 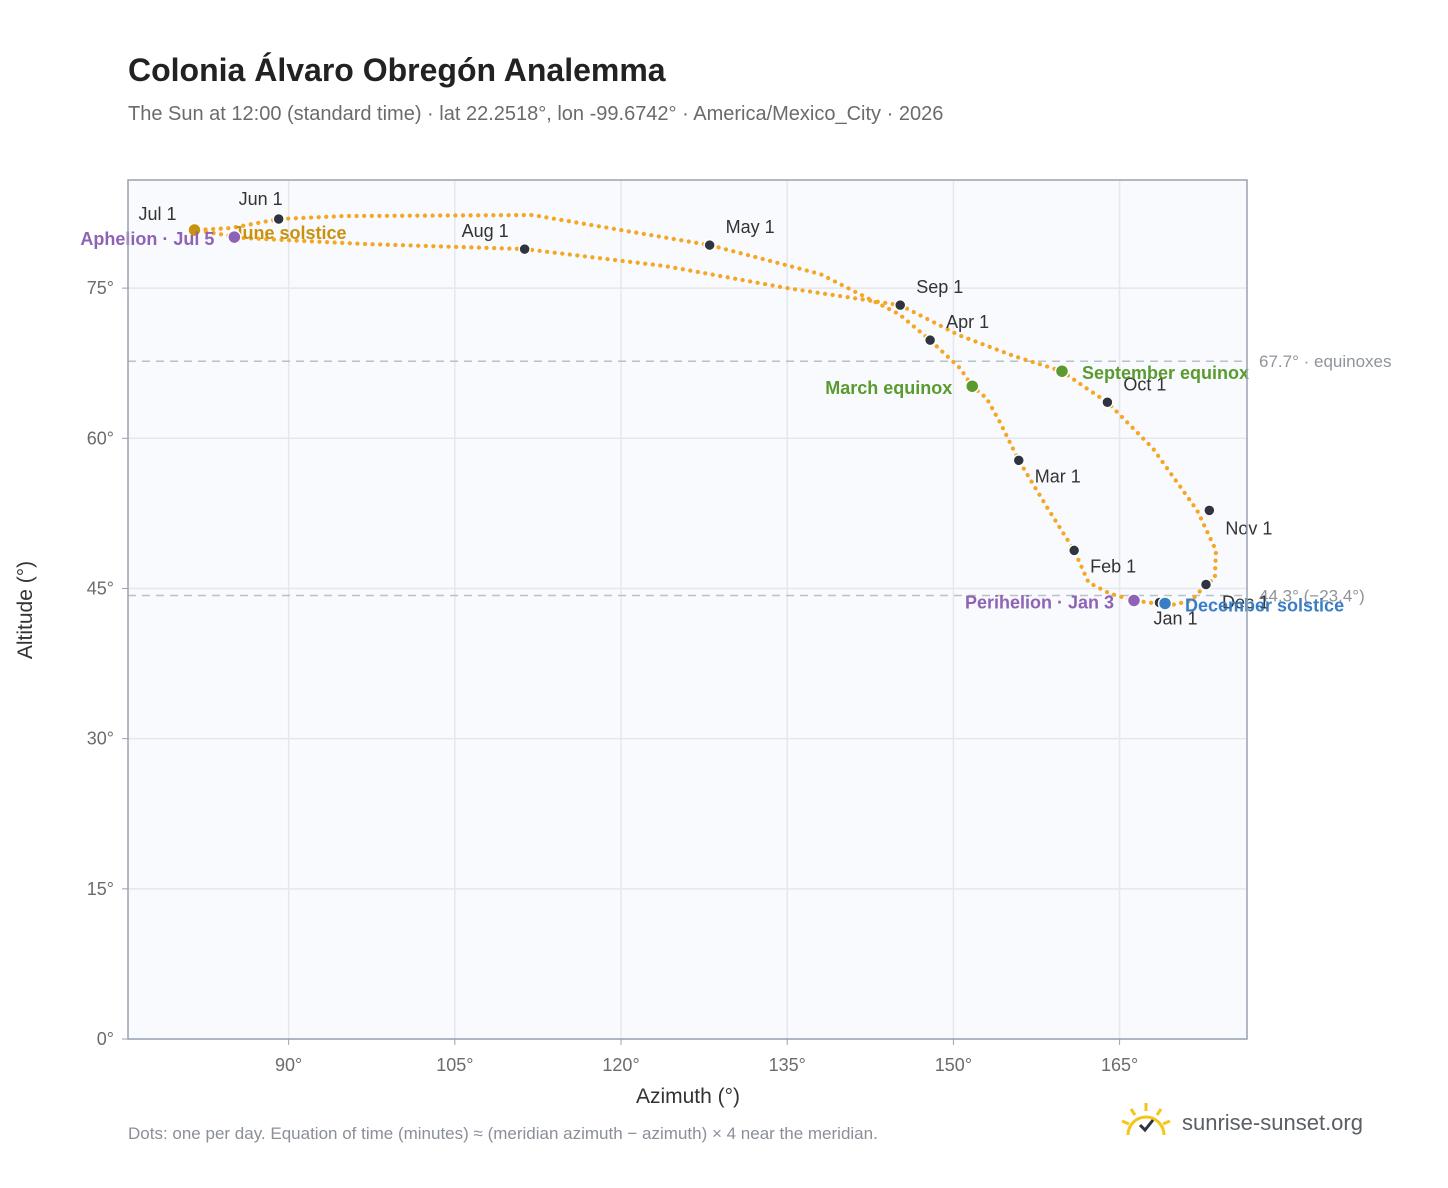 I want to click on x-axis-title: Azimuth (°), so click(x=688, y=1096).